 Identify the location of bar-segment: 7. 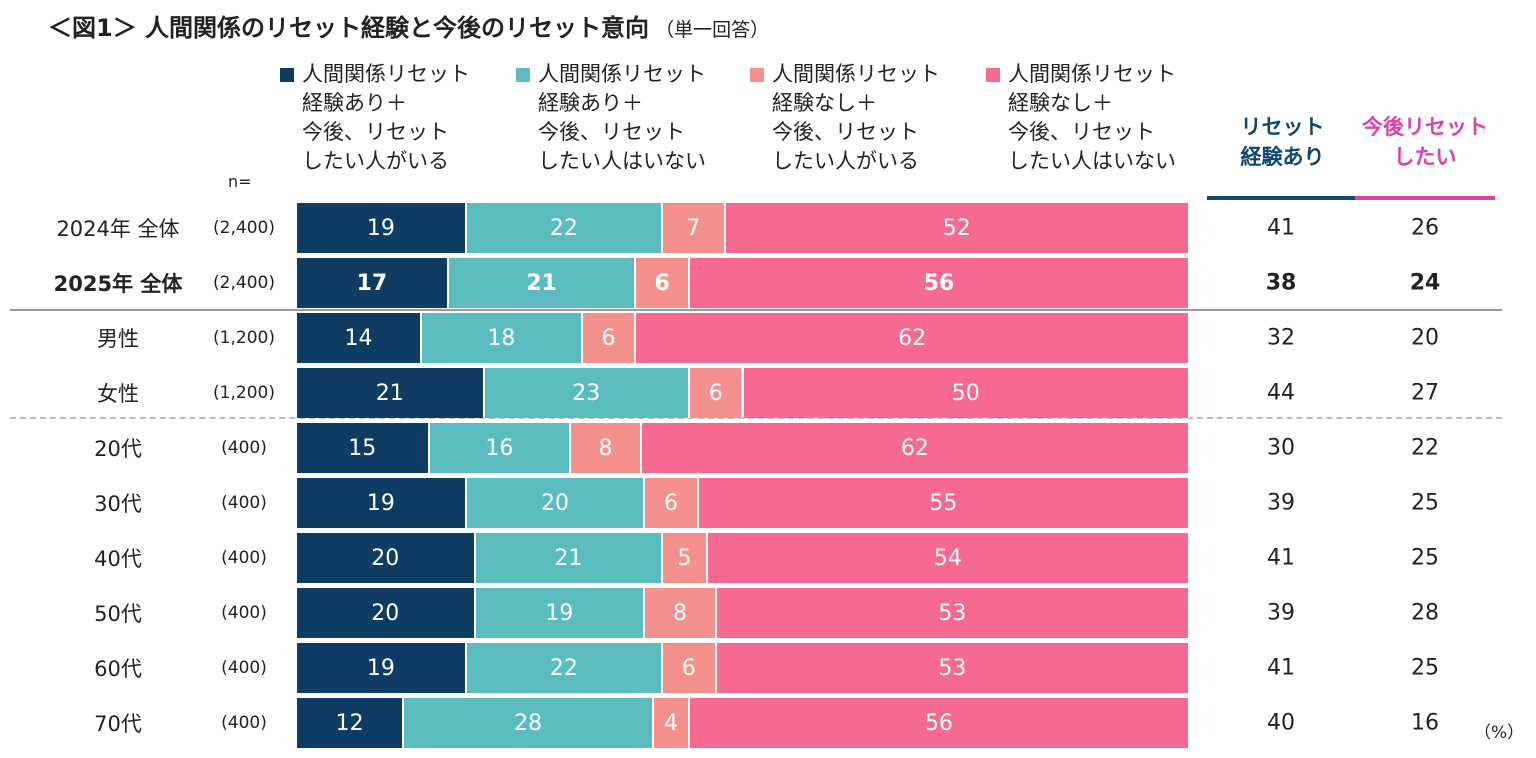
(694, 228).